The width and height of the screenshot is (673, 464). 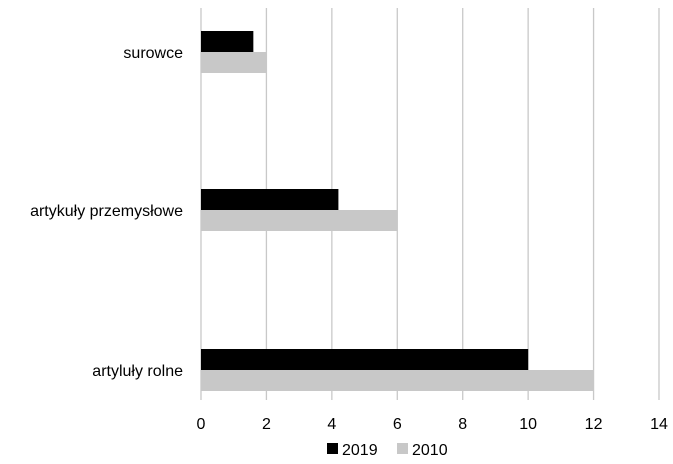 I want to click on x-tick-label: 14, so click(x=659, y=424).